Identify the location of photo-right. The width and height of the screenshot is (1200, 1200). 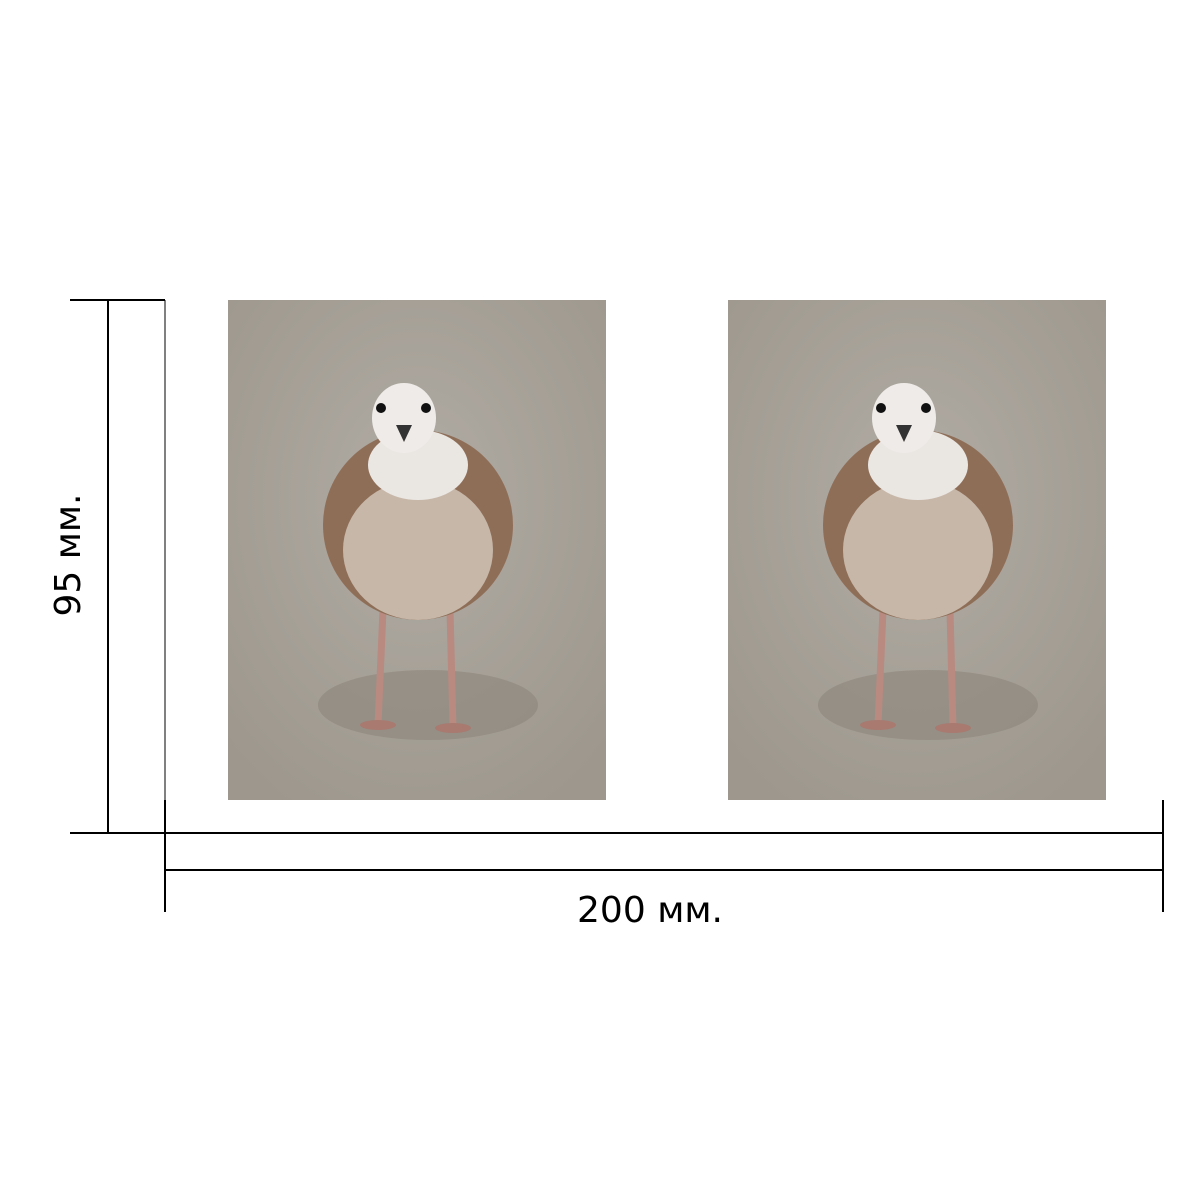
(917, 550).